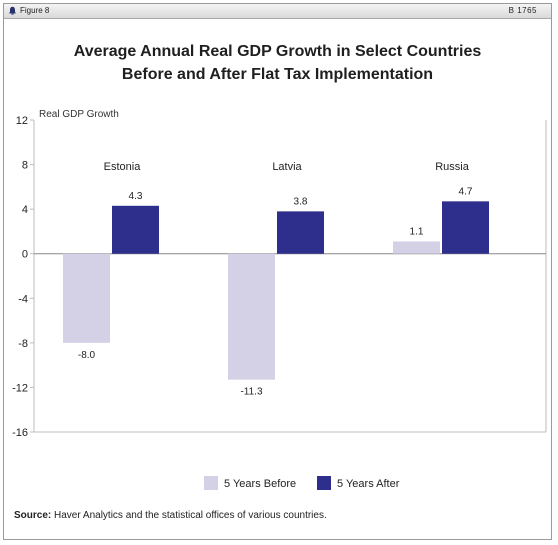 Image resolution: width=558 pixels, height=545 pixels. What do you see at coordinates (23, 344) in the screenshot?
I see `y-tick-label: -8` at bounding box center [23, 344].